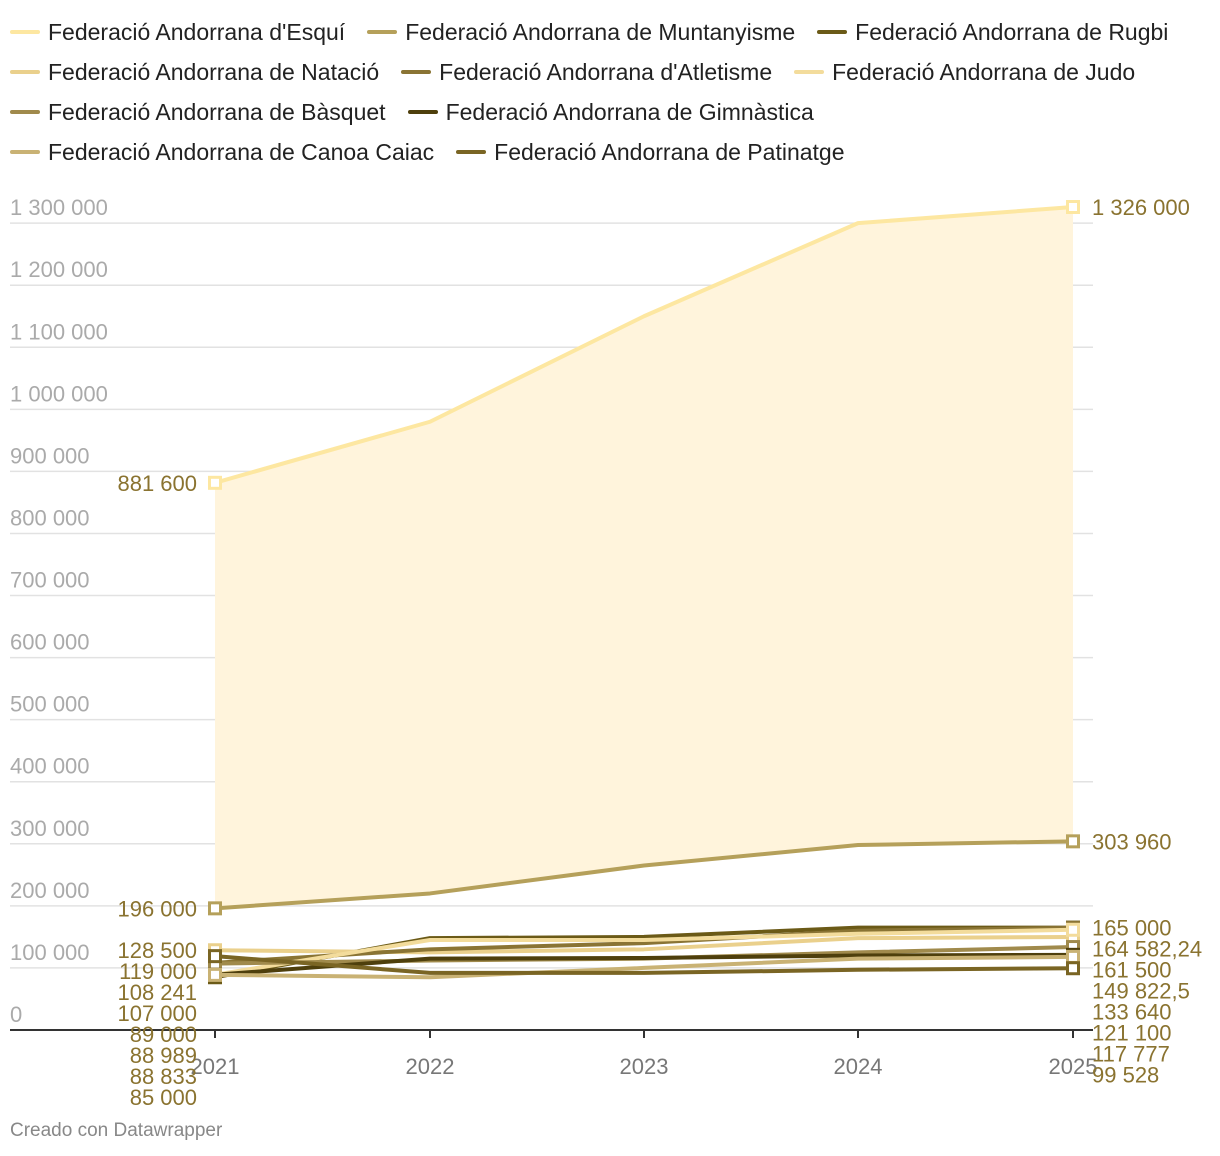 This screenshot has height=1156, width=1220. What do you see at coordinates (50, 704) in the screenshot?
I see `y-tick-label: 500 000` at bounding box center [50, 704].